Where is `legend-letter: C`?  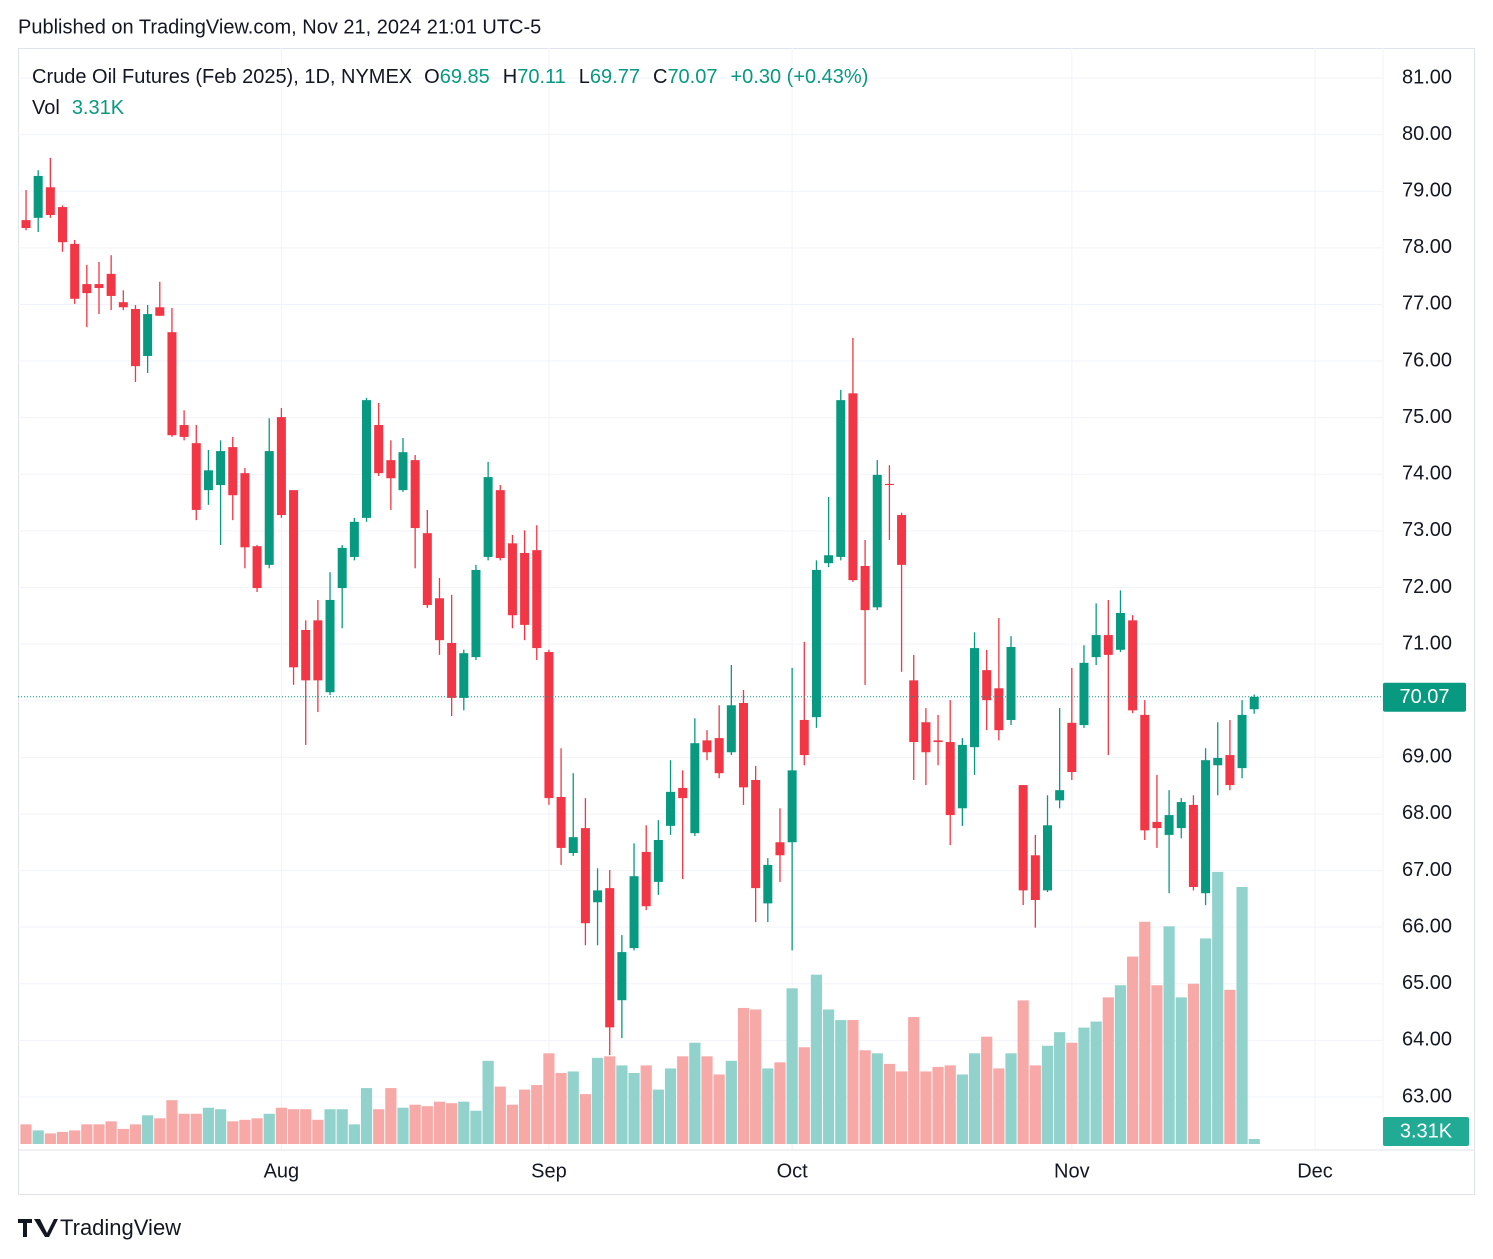
legend-letter: C is located at coordinates (660, 77).